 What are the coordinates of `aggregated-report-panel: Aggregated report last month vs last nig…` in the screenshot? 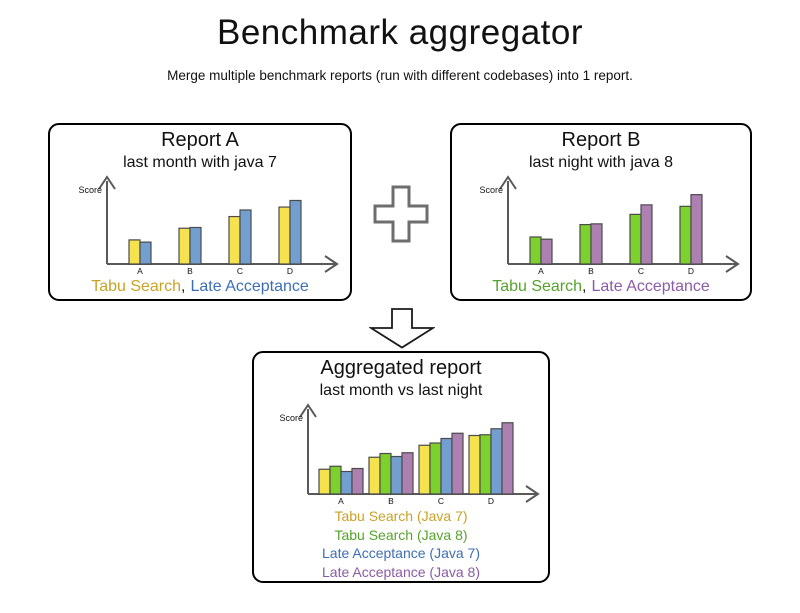 It's located at (401, 467).